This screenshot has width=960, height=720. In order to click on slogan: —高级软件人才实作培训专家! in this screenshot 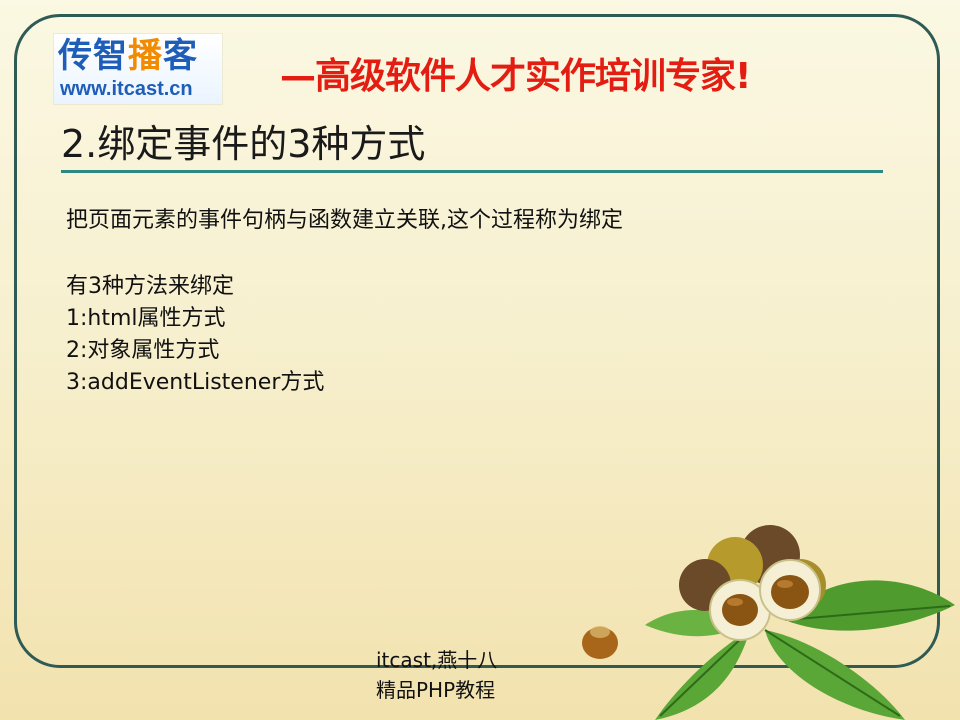, I will do `click(515, 76)`.